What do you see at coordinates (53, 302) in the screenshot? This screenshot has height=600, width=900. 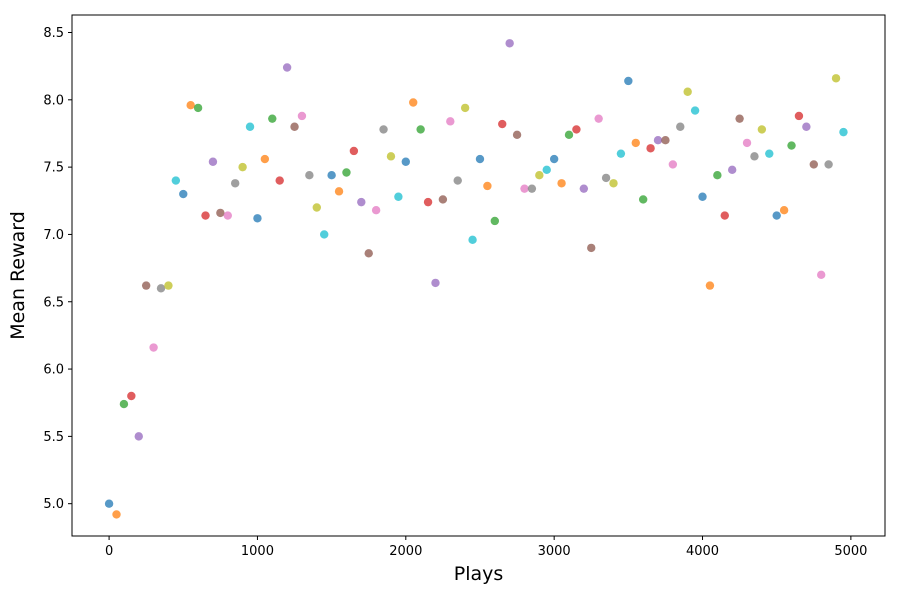 I see `y-tick-label: 6.5` at bounding box center [53, 302].